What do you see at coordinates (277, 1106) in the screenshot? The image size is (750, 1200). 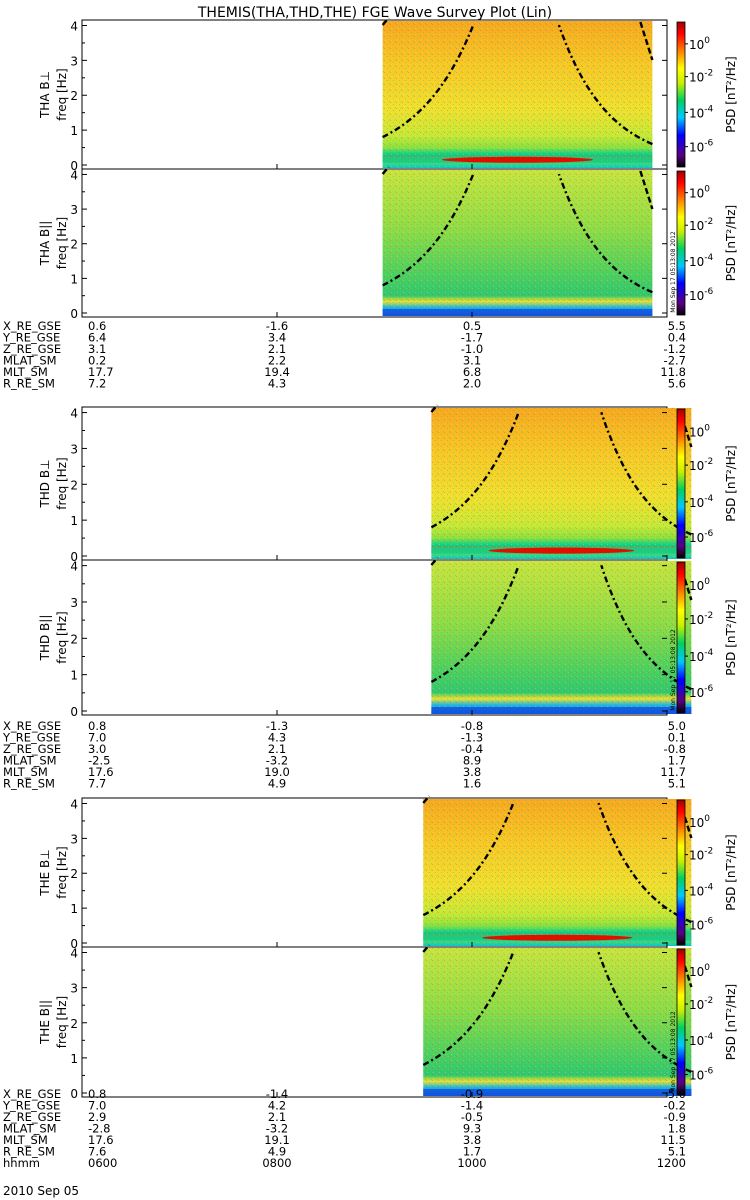 I see `ephemeris-value: 4.2` at bounding box center [277, 1106].